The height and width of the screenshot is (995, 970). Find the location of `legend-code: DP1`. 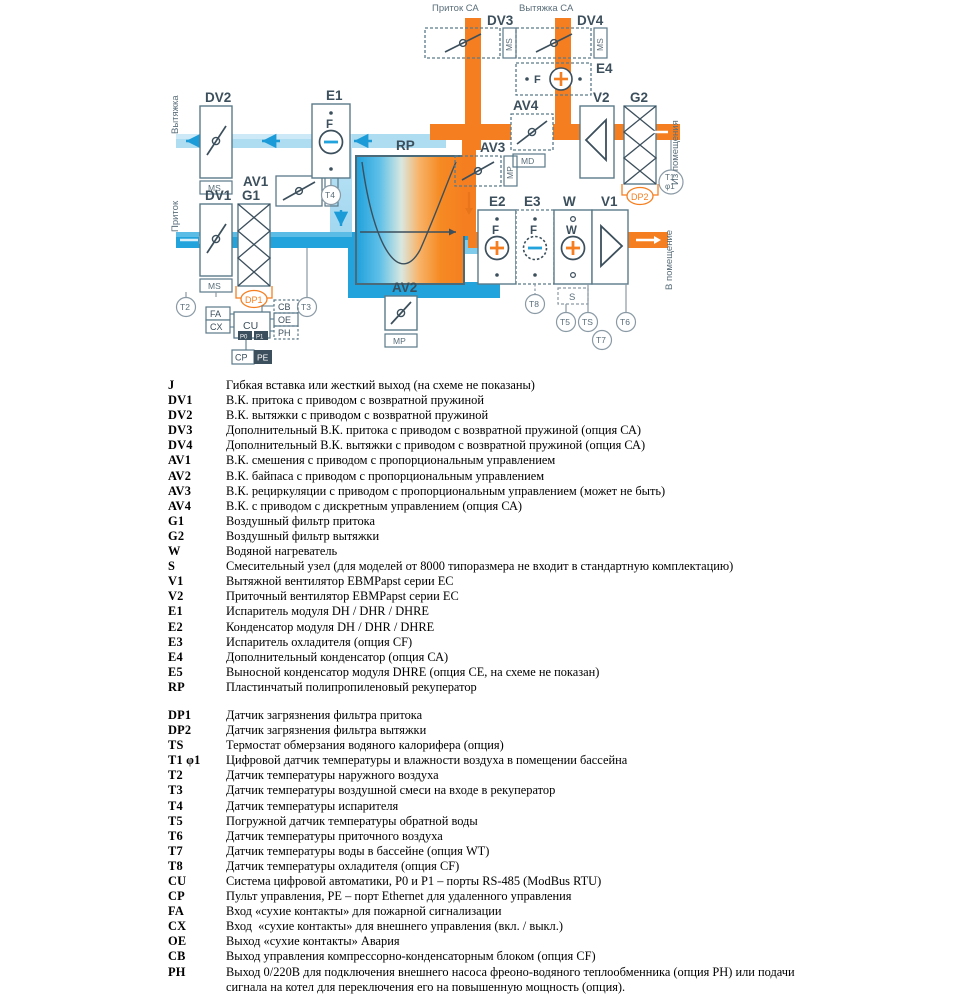

legend-code: DP1 is located at coordinates (180, 714).